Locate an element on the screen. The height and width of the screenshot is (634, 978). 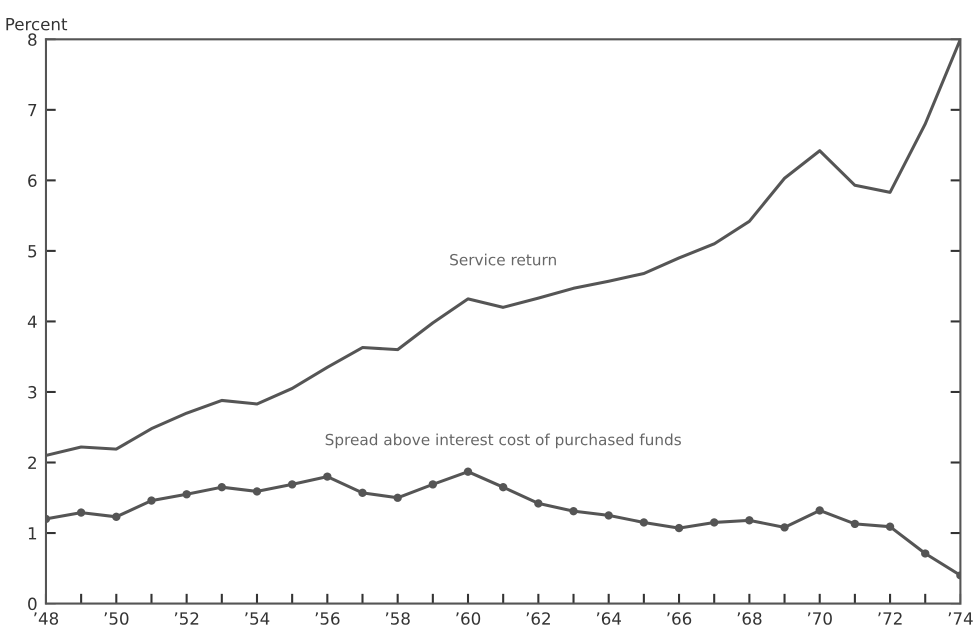
y-tick-label: 5 is located at coordinates (32, 251).